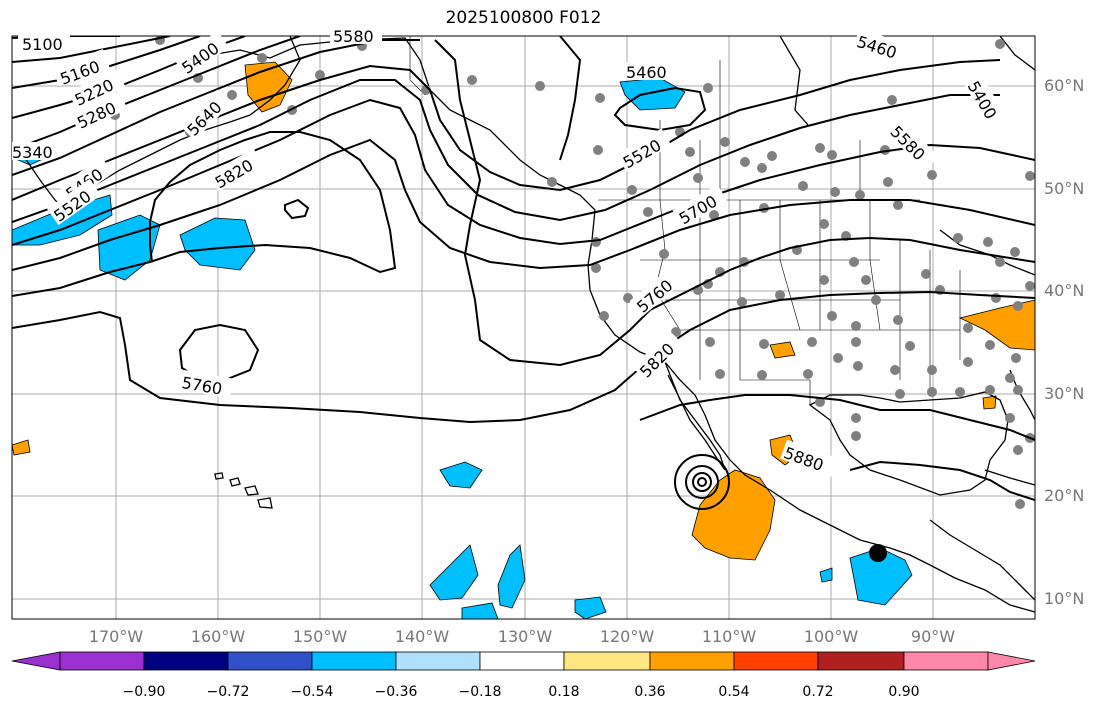  Describe the element at coordinates (734, 692) in the screenshot. I see `colorbar-tick: 0.54` at that location.